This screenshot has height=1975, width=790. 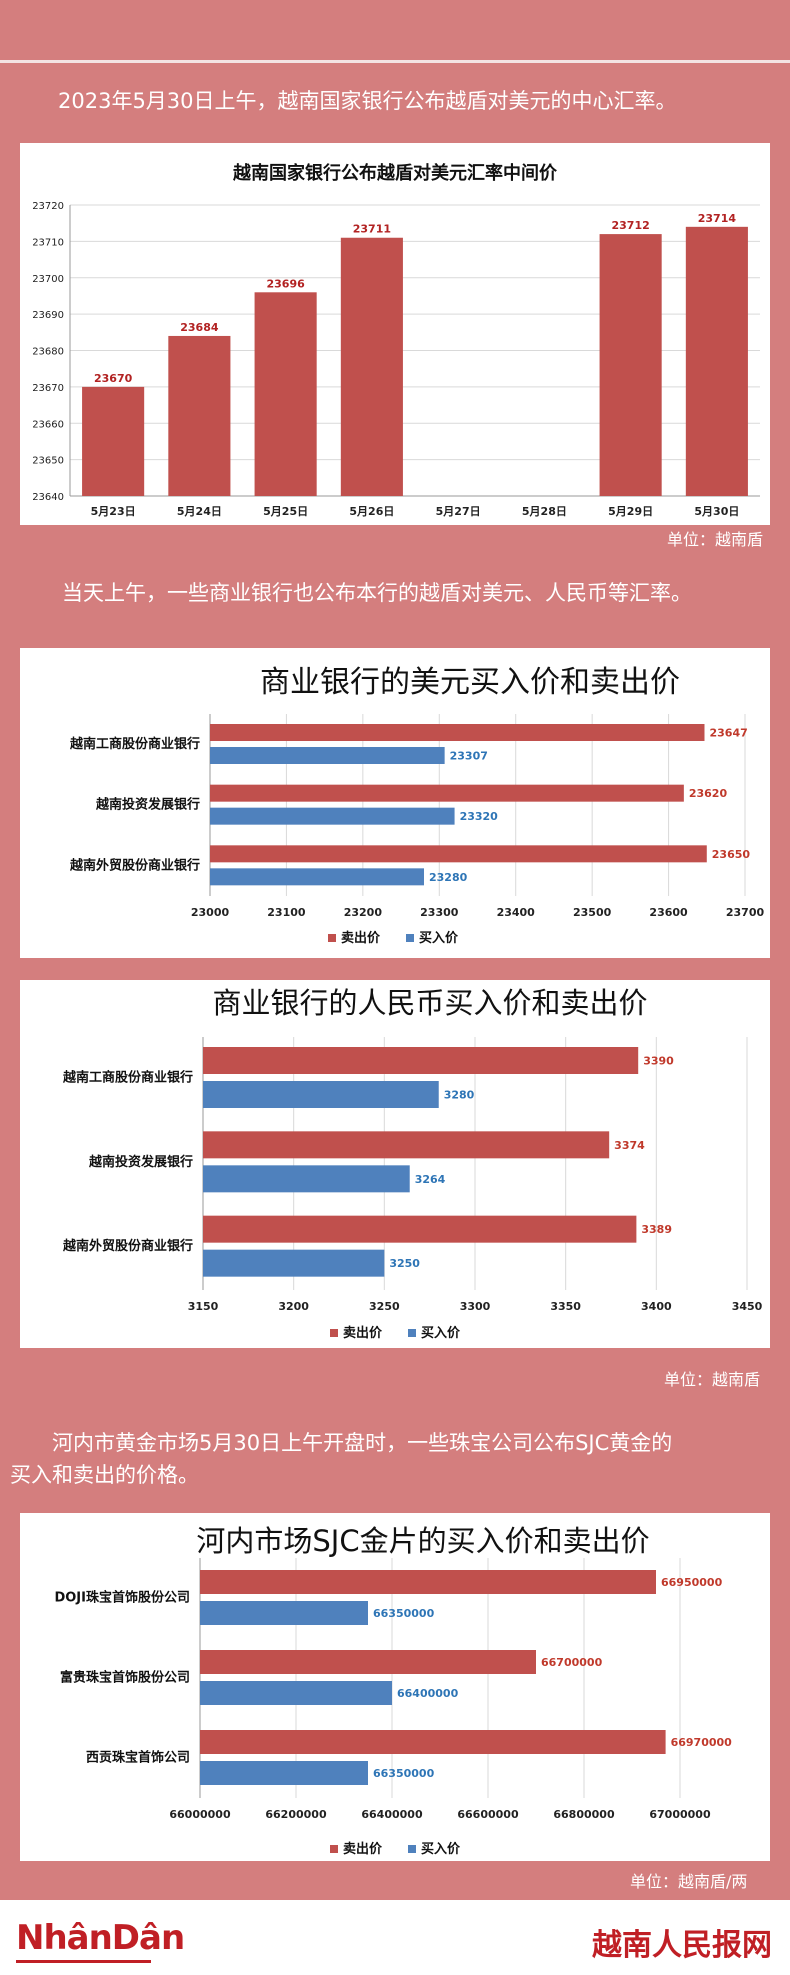 What do you see at coordinates (429, 1003) in the screenshot?
I see `chart-title: 商业银行的人民币买入价和卖出价` at bounding box center [429, 1003].